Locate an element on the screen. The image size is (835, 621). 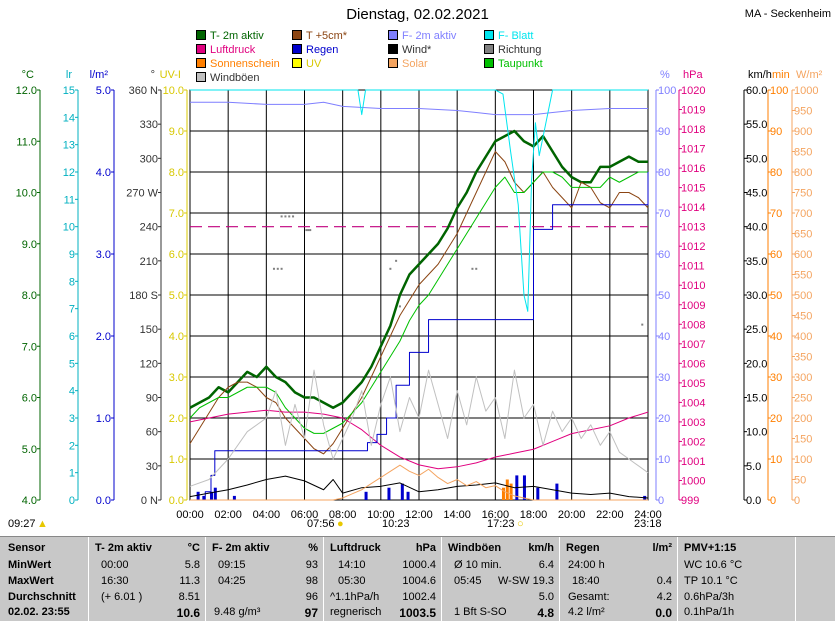
axis-tick-label: 100 is located at coordinates (779, 91).